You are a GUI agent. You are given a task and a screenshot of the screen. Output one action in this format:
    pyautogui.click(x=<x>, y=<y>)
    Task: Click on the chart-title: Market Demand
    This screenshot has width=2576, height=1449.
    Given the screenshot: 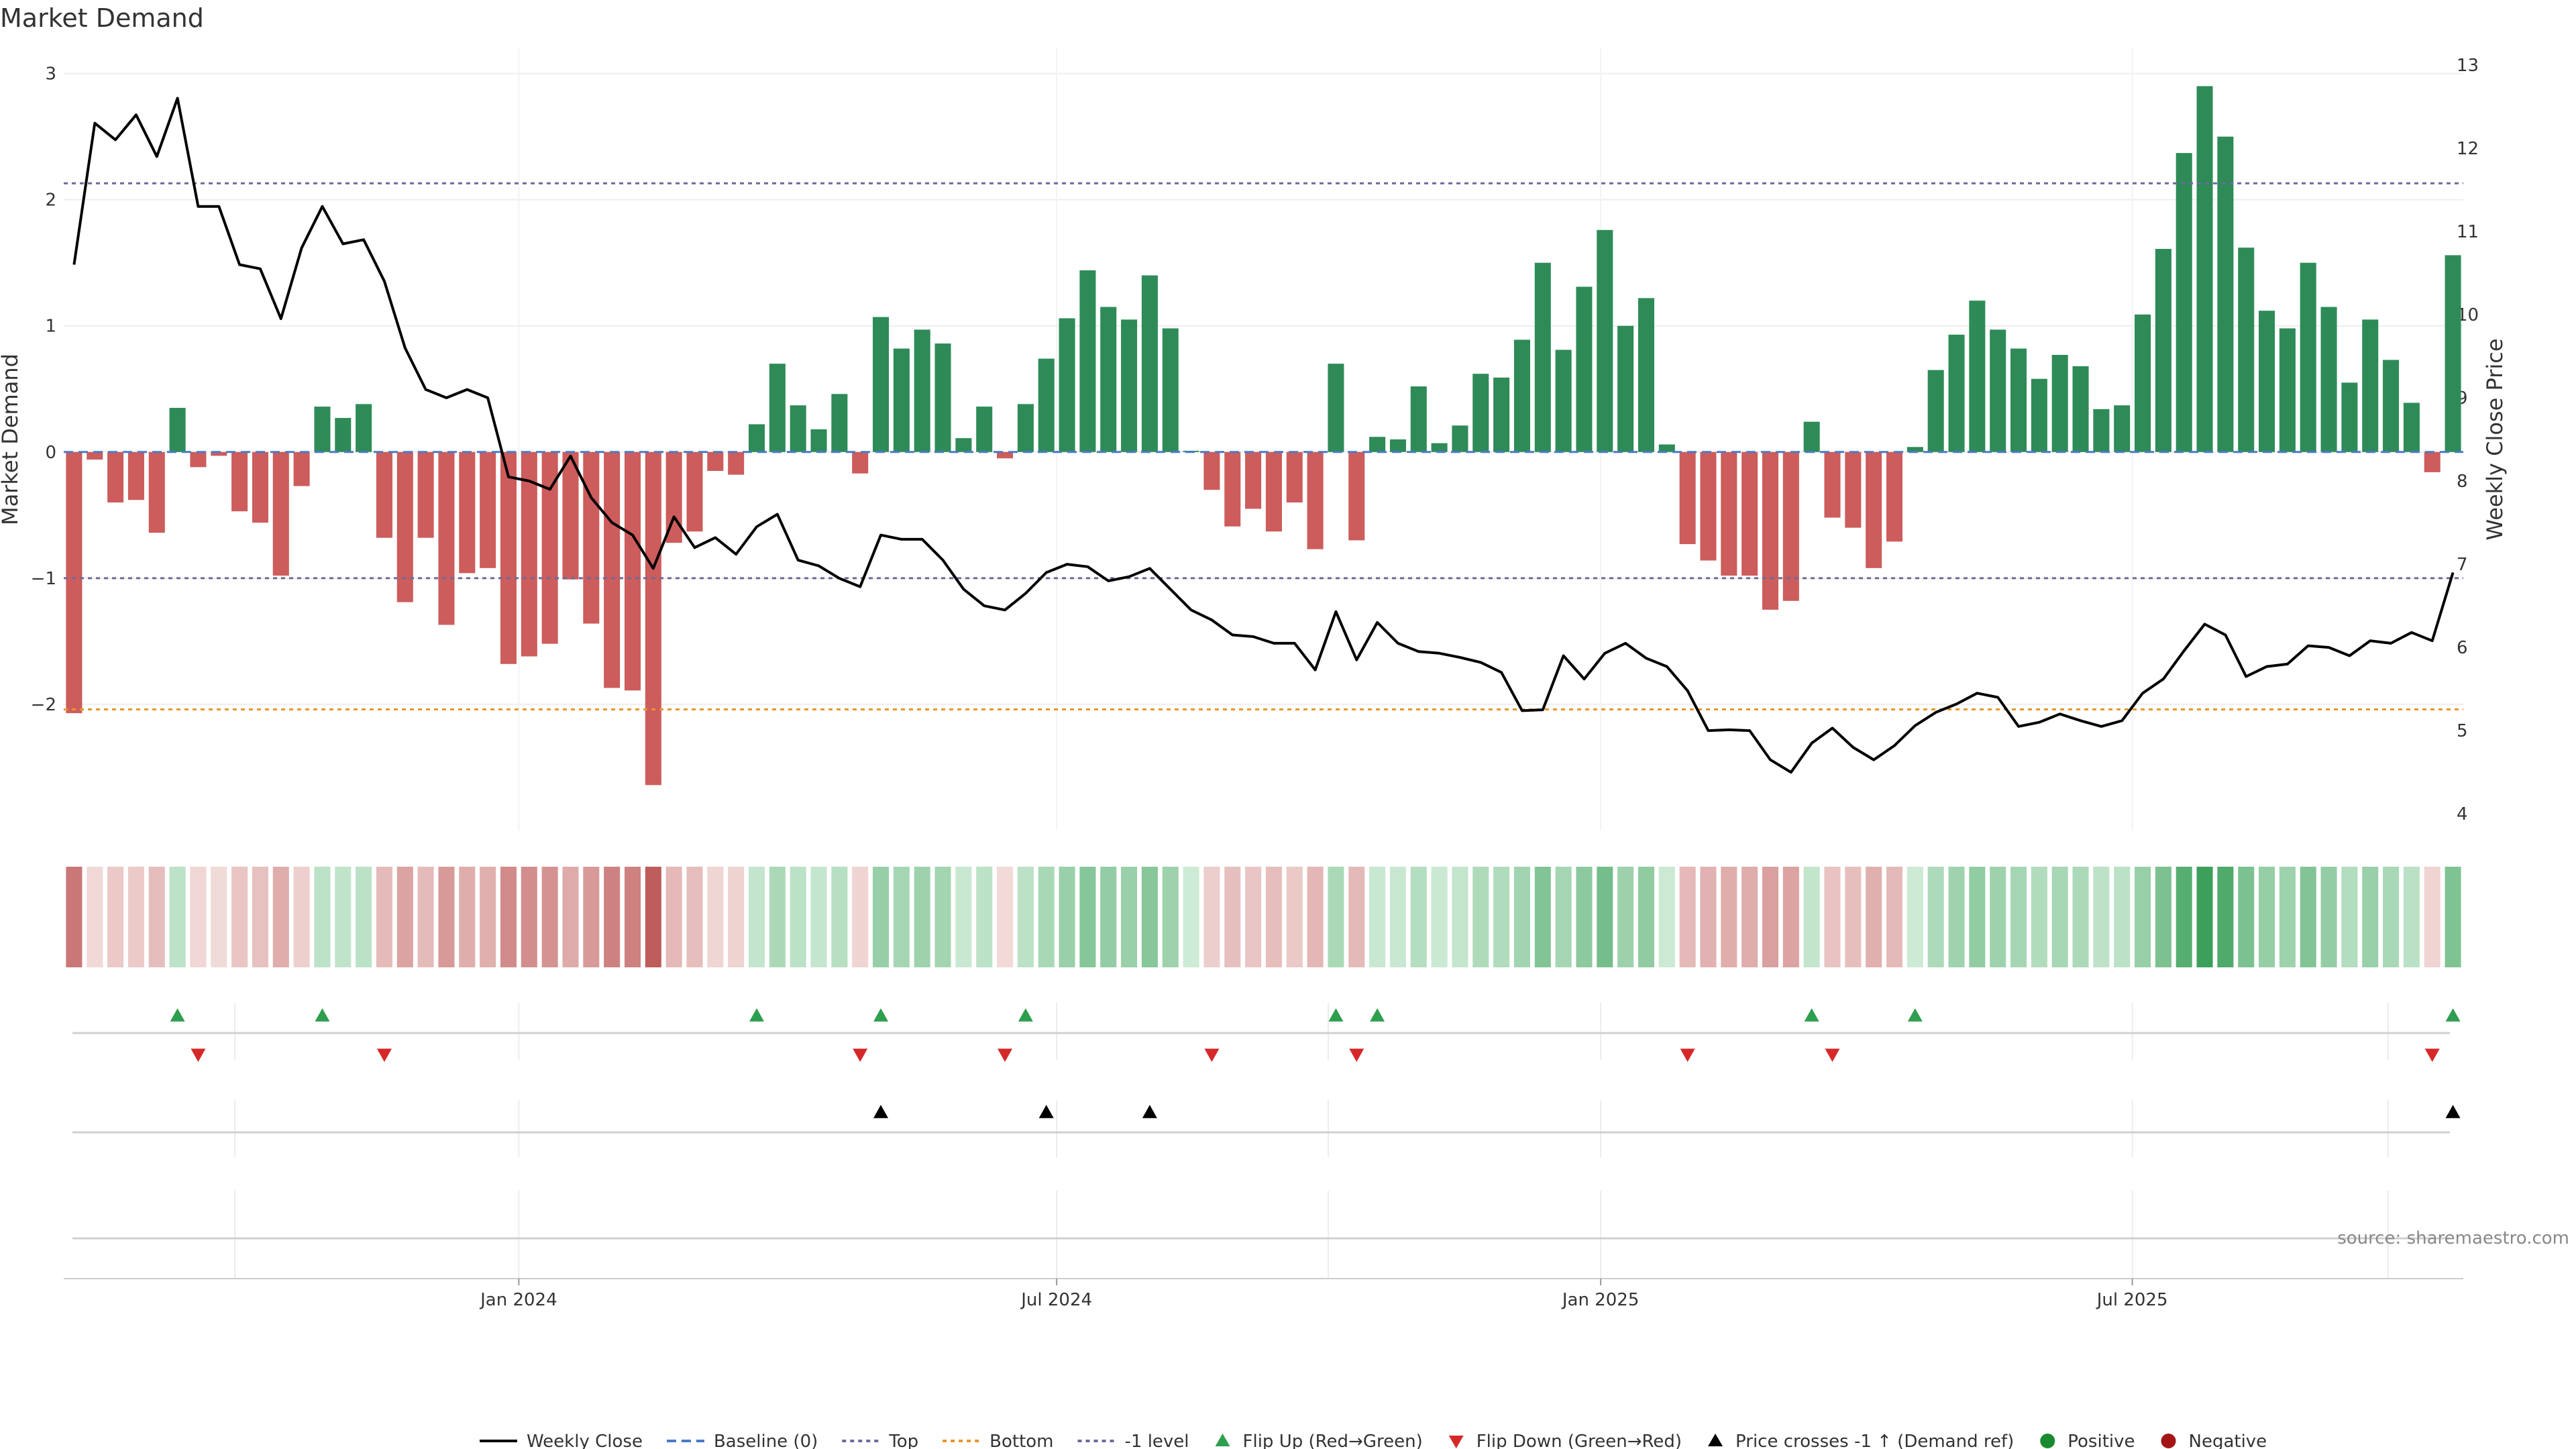 What is the action you would take?
    pyautogui.click(x=102, y=18)
    